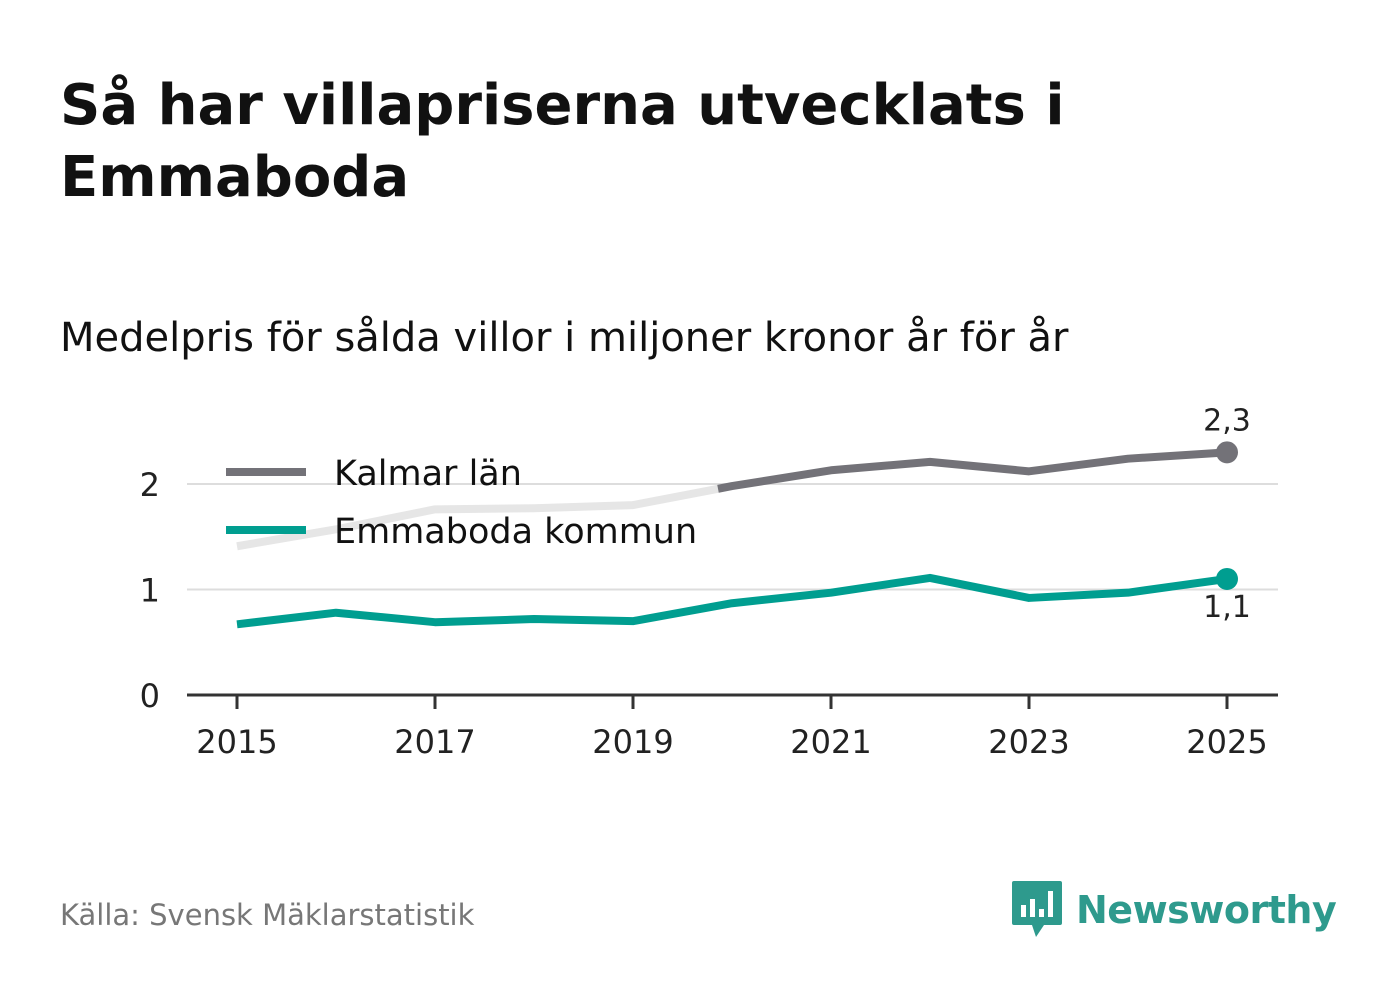 The height and width of the screenshot is (999, 1382). Describe the element at coordinates (236, 742) in the screenshot. I see `x-tick-label: 2015` at that location.